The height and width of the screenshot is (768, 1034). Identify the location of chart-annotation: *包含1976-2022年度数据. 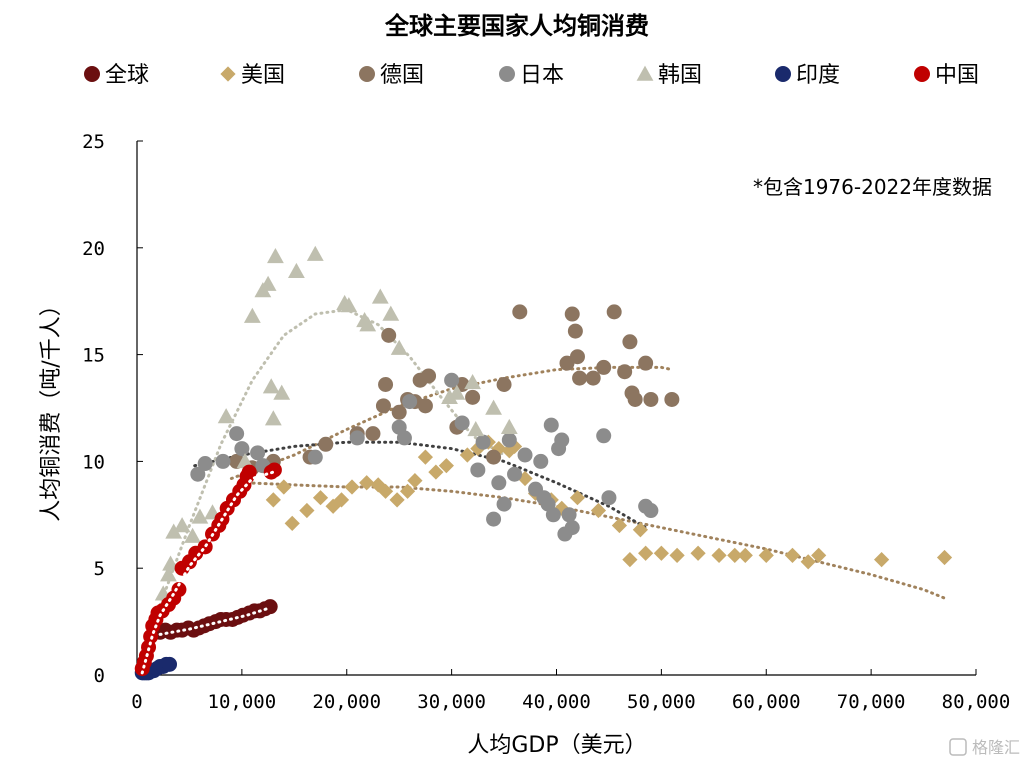
(872, 187).